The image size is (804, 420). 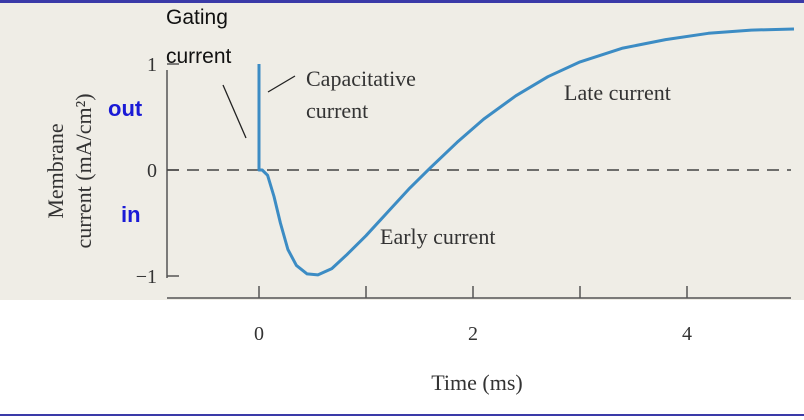 What do you see at coordinates (617, 92) in the screenshot?
I see `late-current-label: Late current` at bounding box center [617, 92].